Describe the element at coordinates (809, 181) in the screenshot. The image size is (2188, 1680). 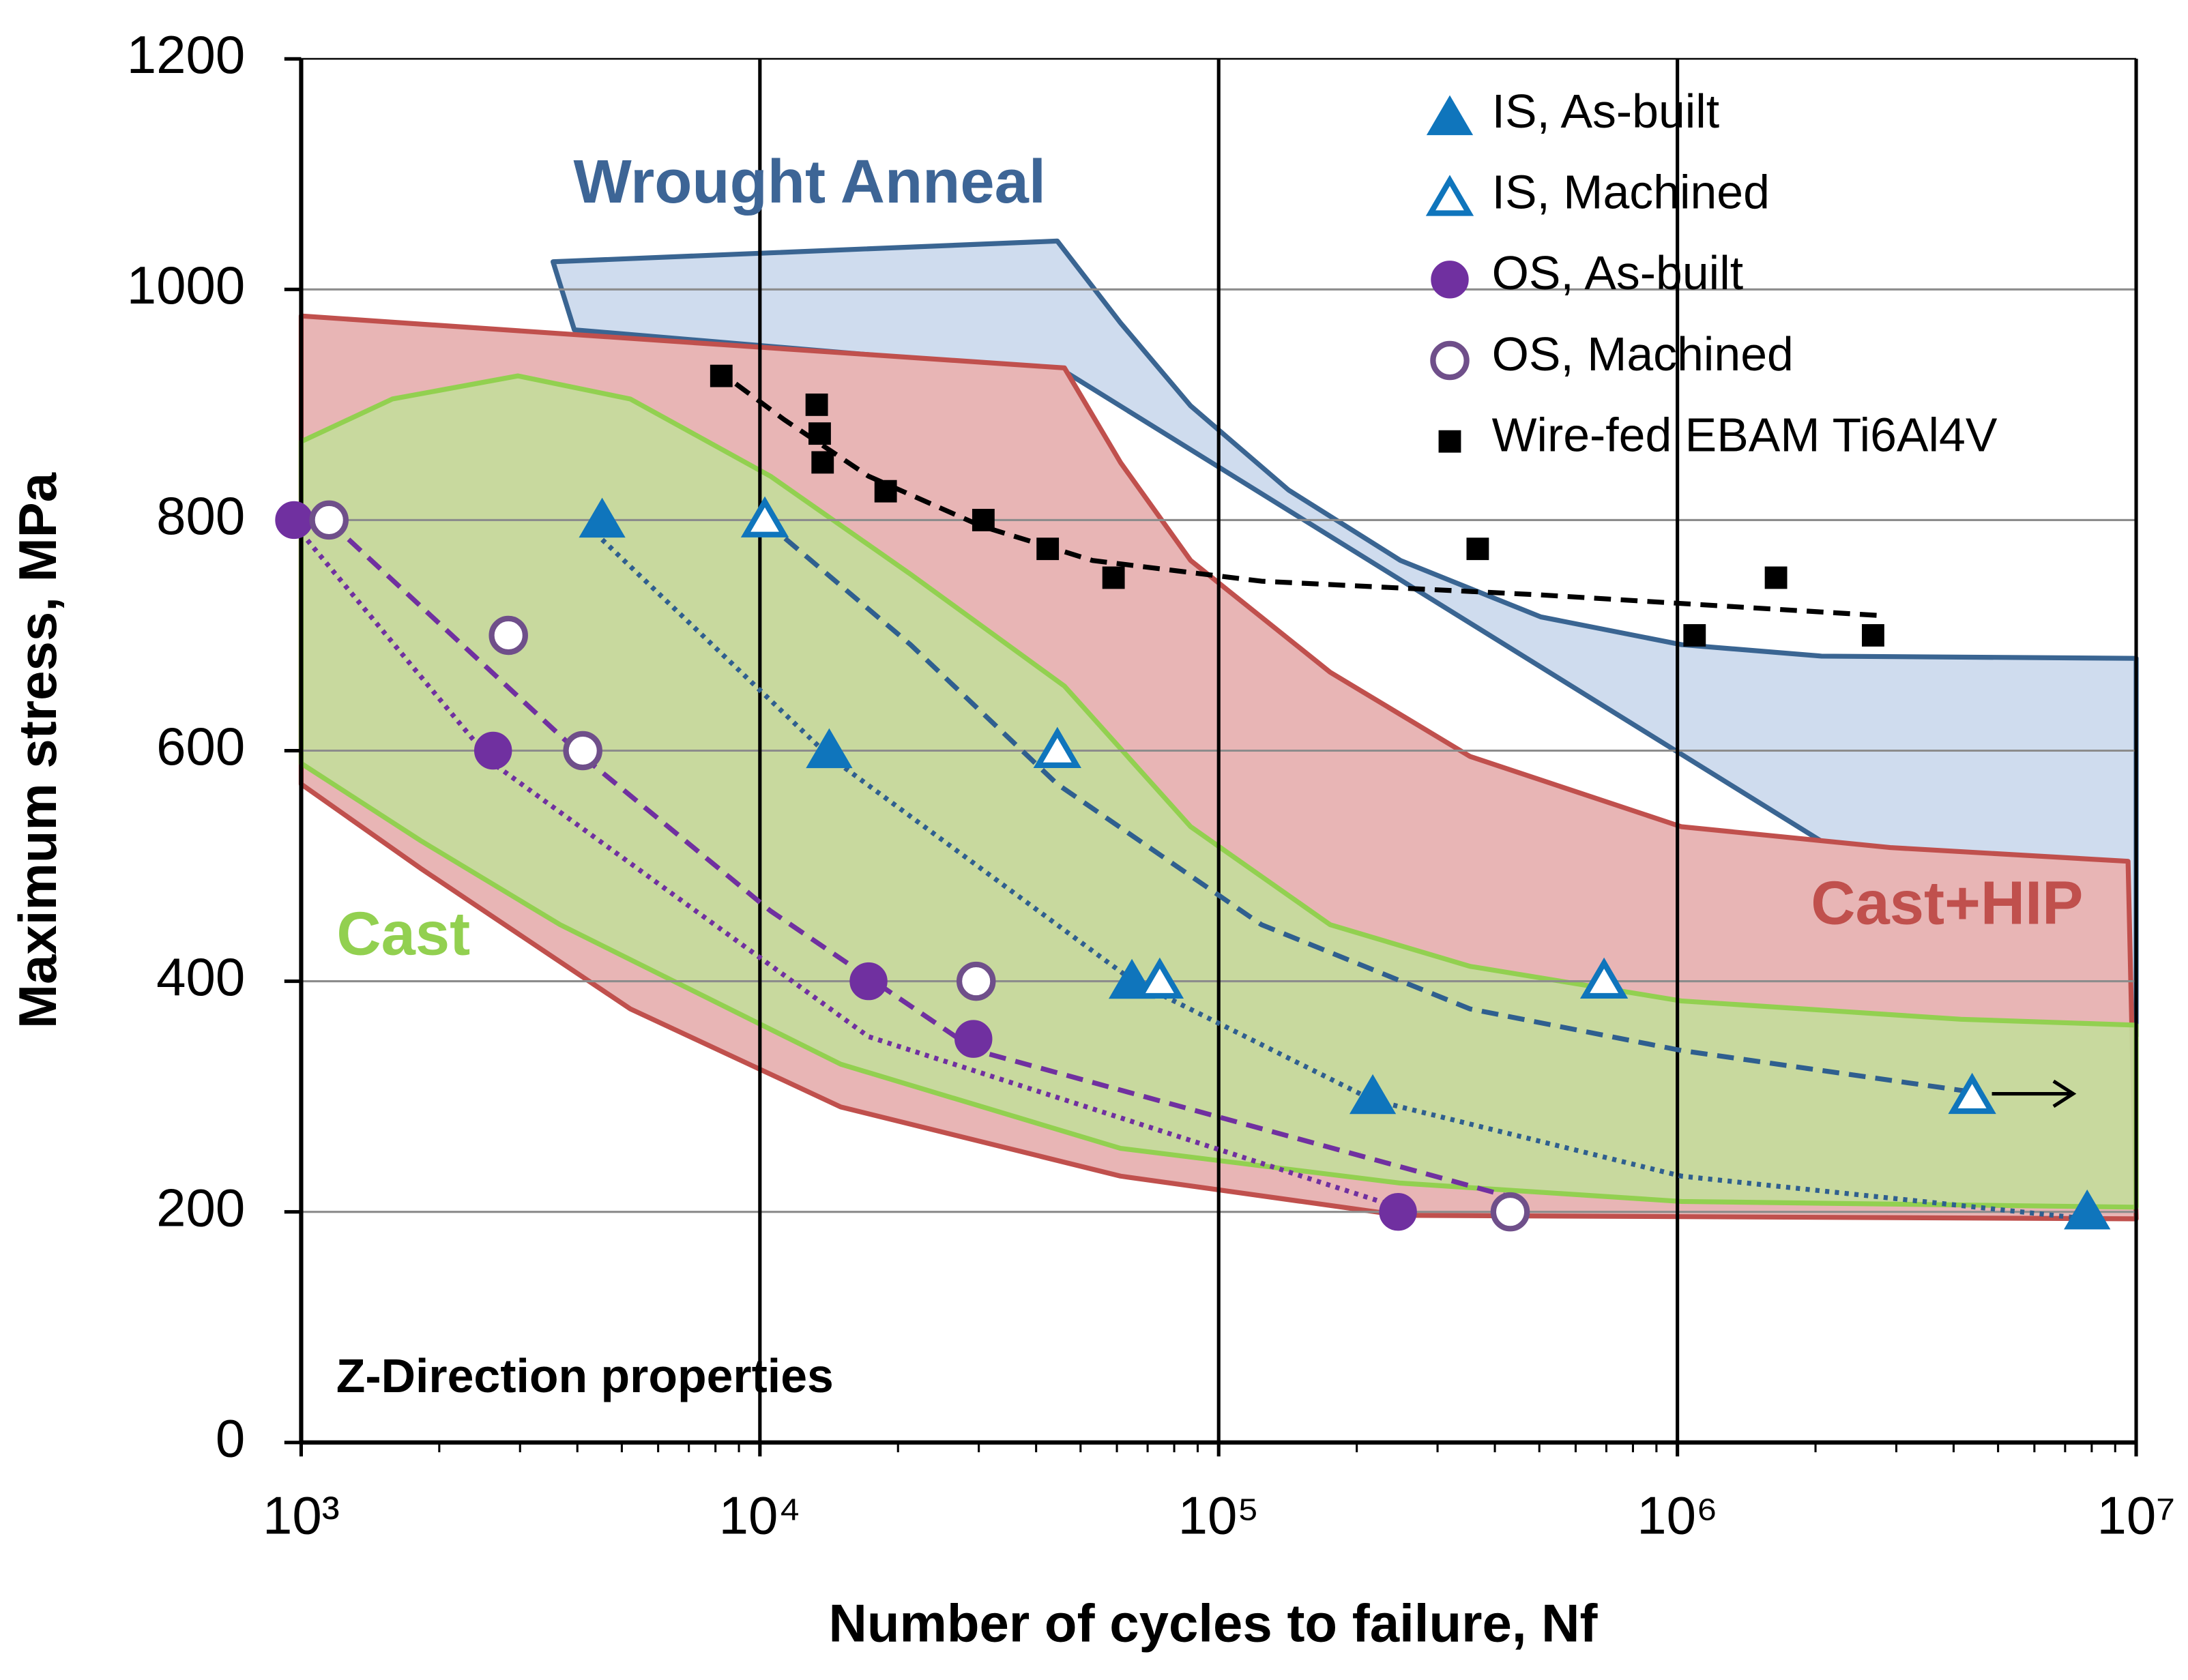
I see `region-label: Wrought Anneal` at that location.